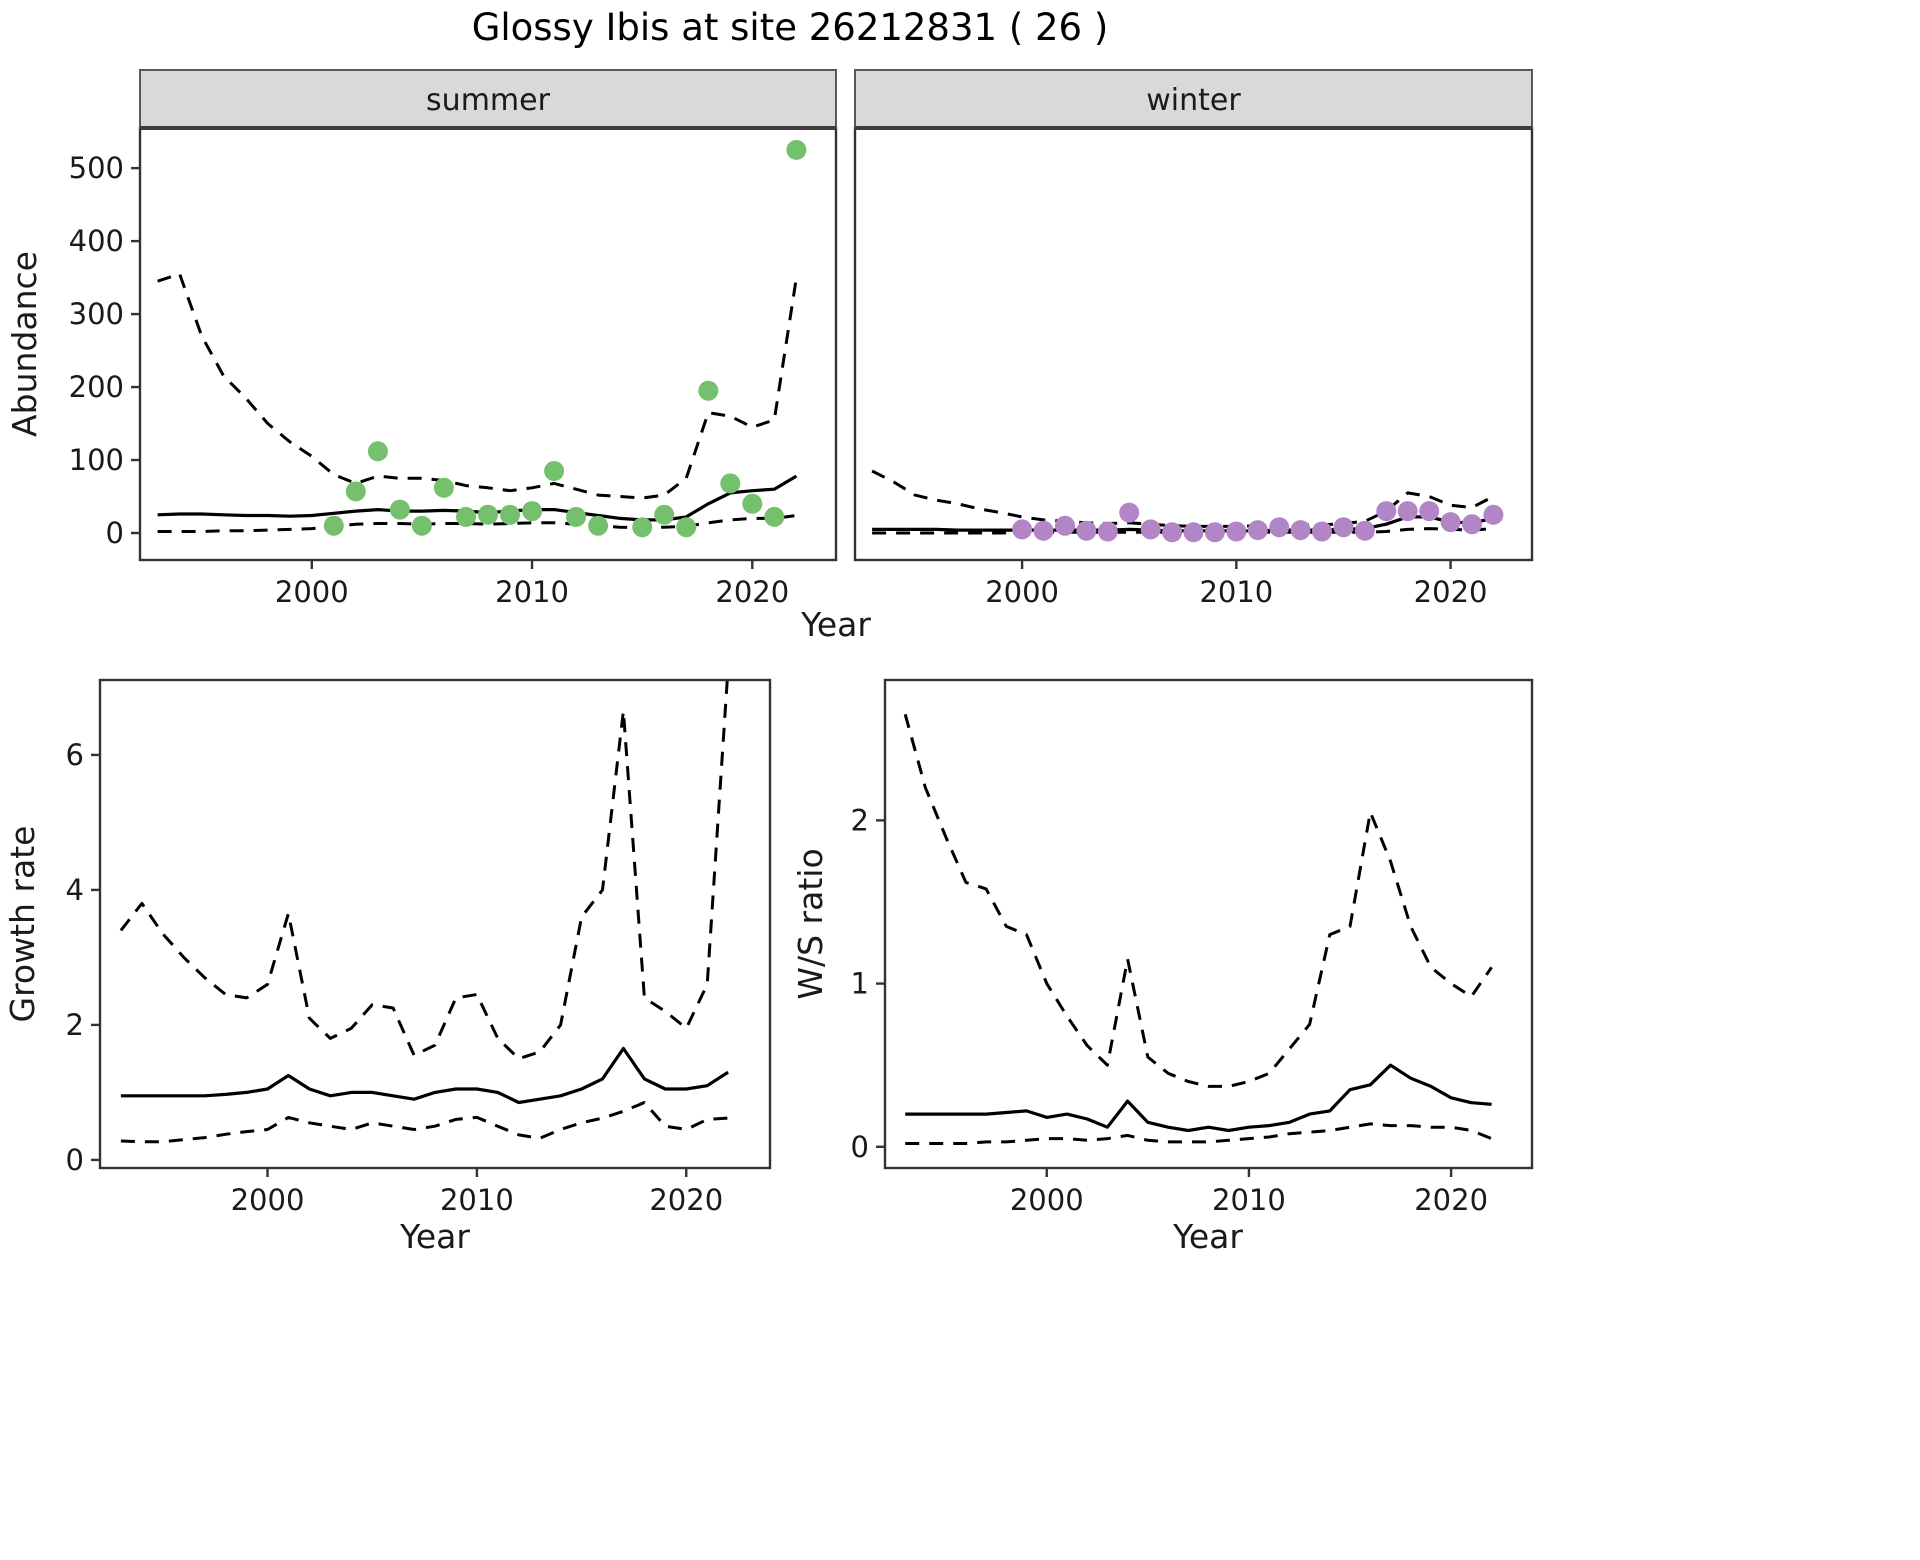 This screenshot has width=1920, height=1560. Describe the element at coordinates (96, 460) in the screenshot. I see `y-tick-label: 100` at that location.